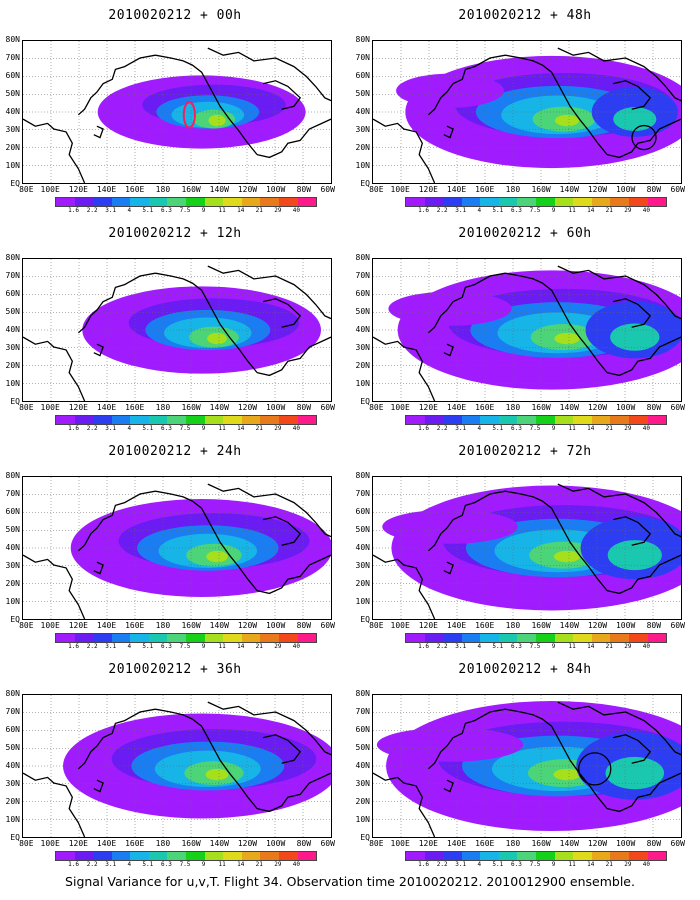 The height and width of the screenshot is (900, 700). Describe the element at coordinates (12, 693) in the screenshot. I see `lat-tick-label: 80N` at that location.